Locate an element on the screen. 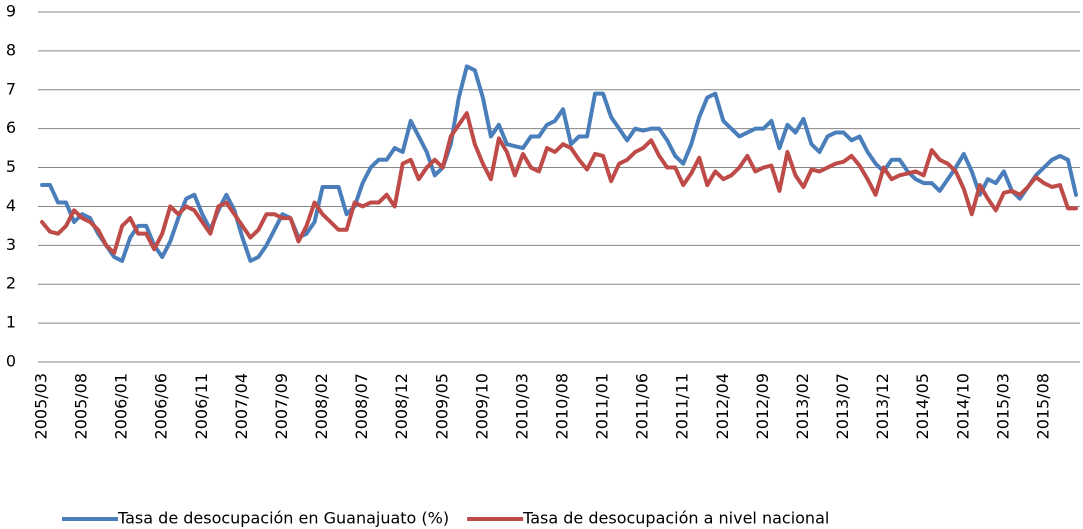  legend-label: Tasa de desocupación en Guanajuato (%) is located at coordinates (283, 518).